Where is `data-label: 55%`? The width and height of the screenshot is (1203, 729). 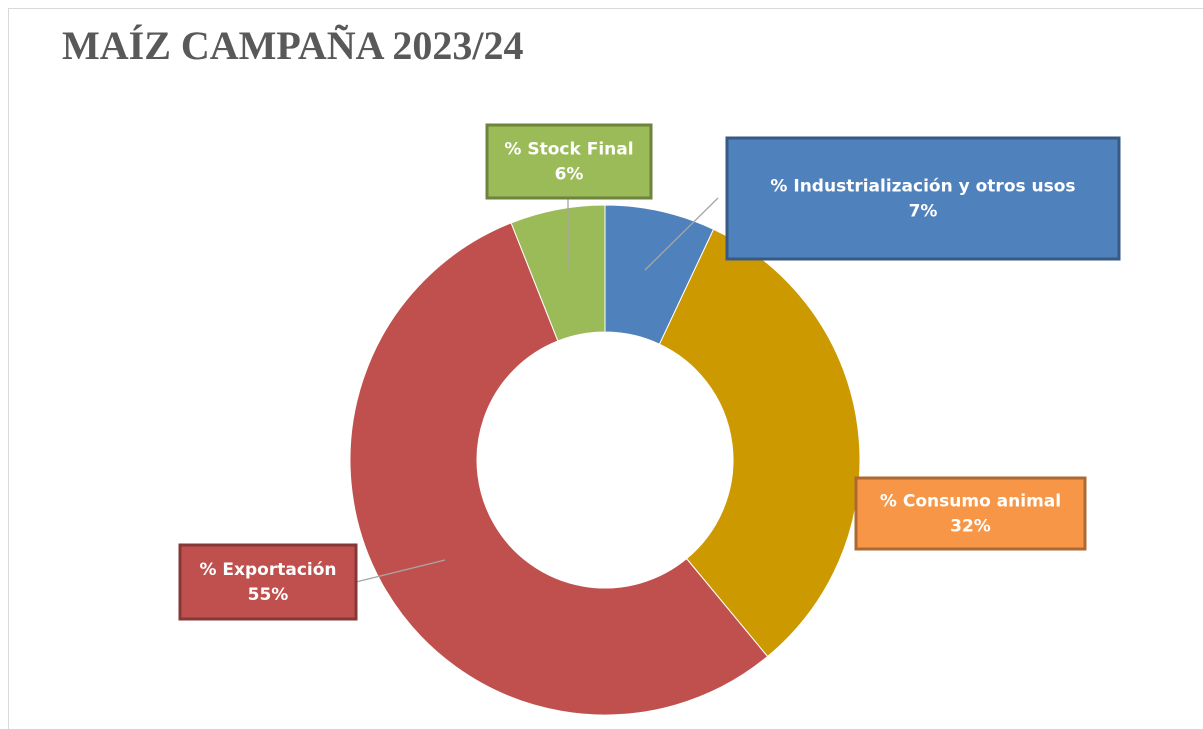
data-label: 55% is located at coordinates (268, 595).